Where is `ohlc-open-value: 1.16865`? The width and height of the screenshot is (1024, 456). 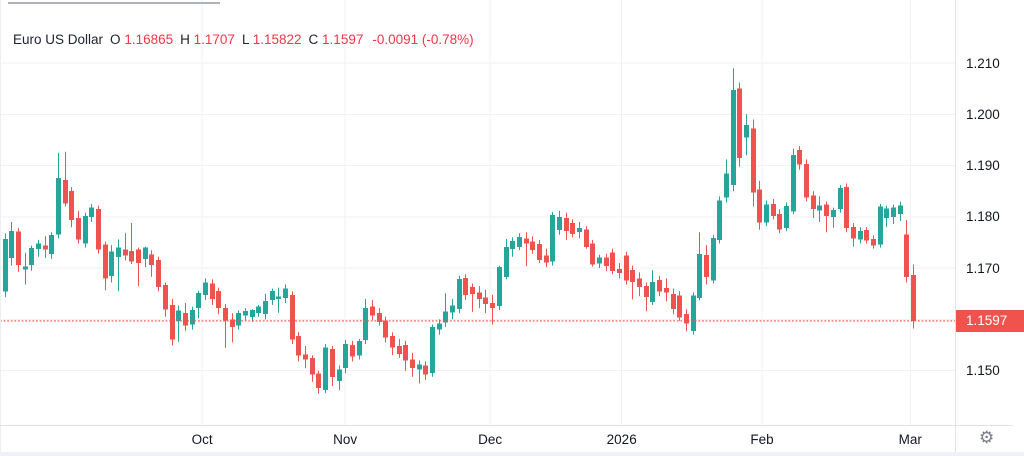
ohlc-open-value: 1.16865 is located at coordinates (149, 39).